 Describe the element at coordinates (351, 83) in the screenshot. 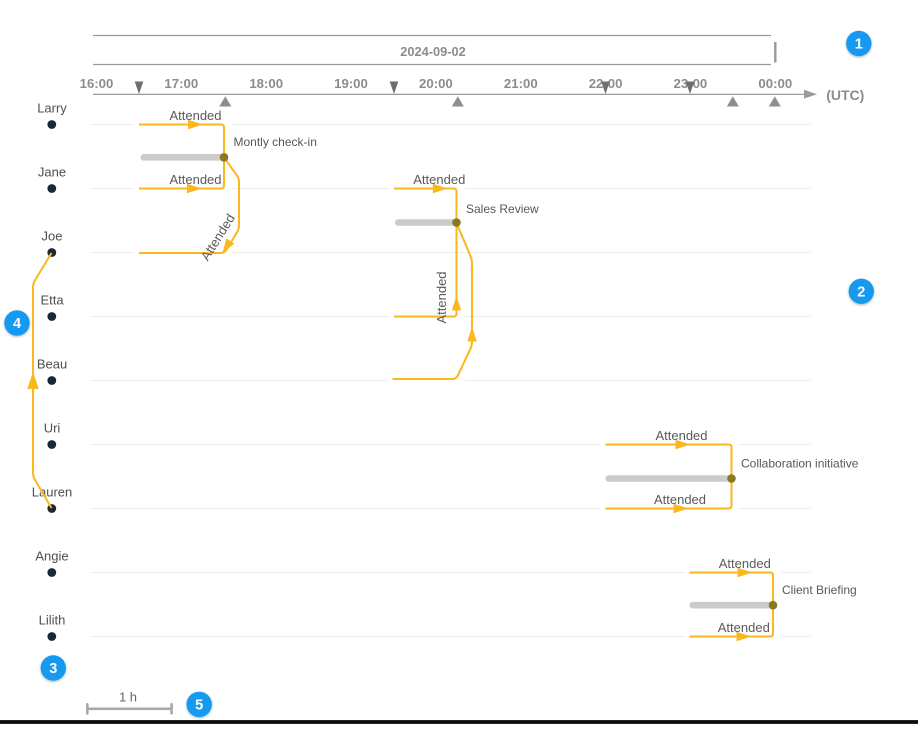

I see `svg-text: 19:00` at that location.